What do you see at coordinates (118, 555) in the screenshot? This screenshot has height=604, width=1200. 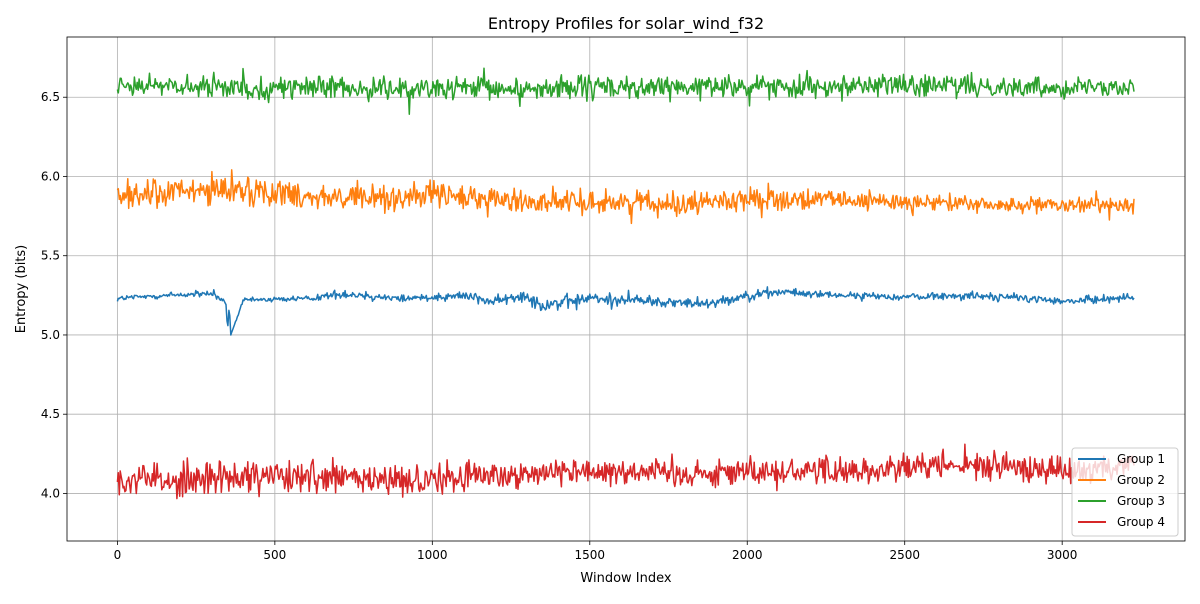 I see `x-tick-label: 0` at bounding box center [118, 555].